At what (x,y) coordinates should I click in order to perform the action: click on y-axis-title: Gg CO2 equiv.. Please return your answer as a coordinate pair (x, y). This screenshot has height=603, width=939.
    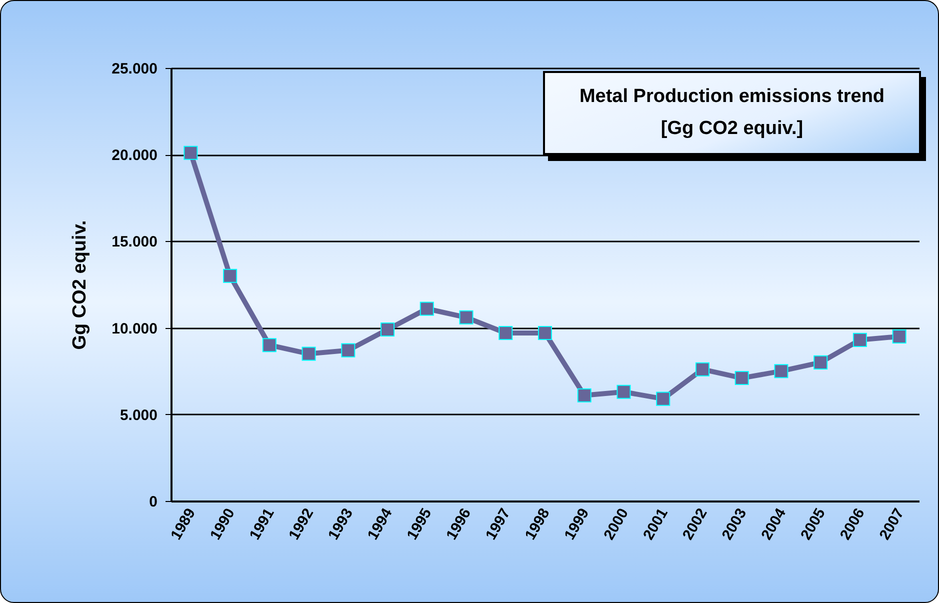
    Looking at the image, I should click on (80, 285).